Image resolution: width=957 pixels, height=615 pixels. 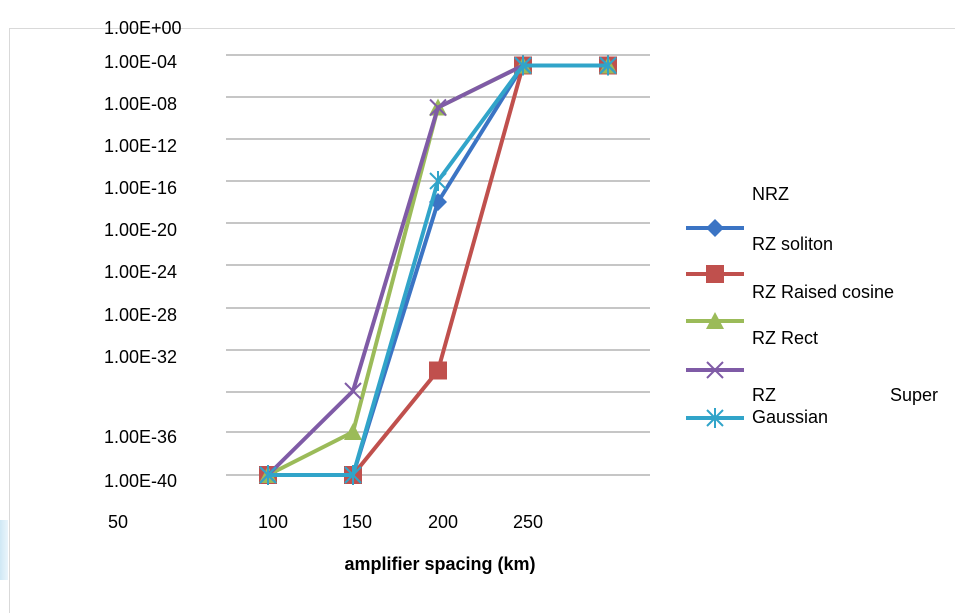 What do you see at coordinates (439, 564) in the screenshot?
I see `x-axis-title: amplifier spacing (km)` at bounding box center [439, 564].